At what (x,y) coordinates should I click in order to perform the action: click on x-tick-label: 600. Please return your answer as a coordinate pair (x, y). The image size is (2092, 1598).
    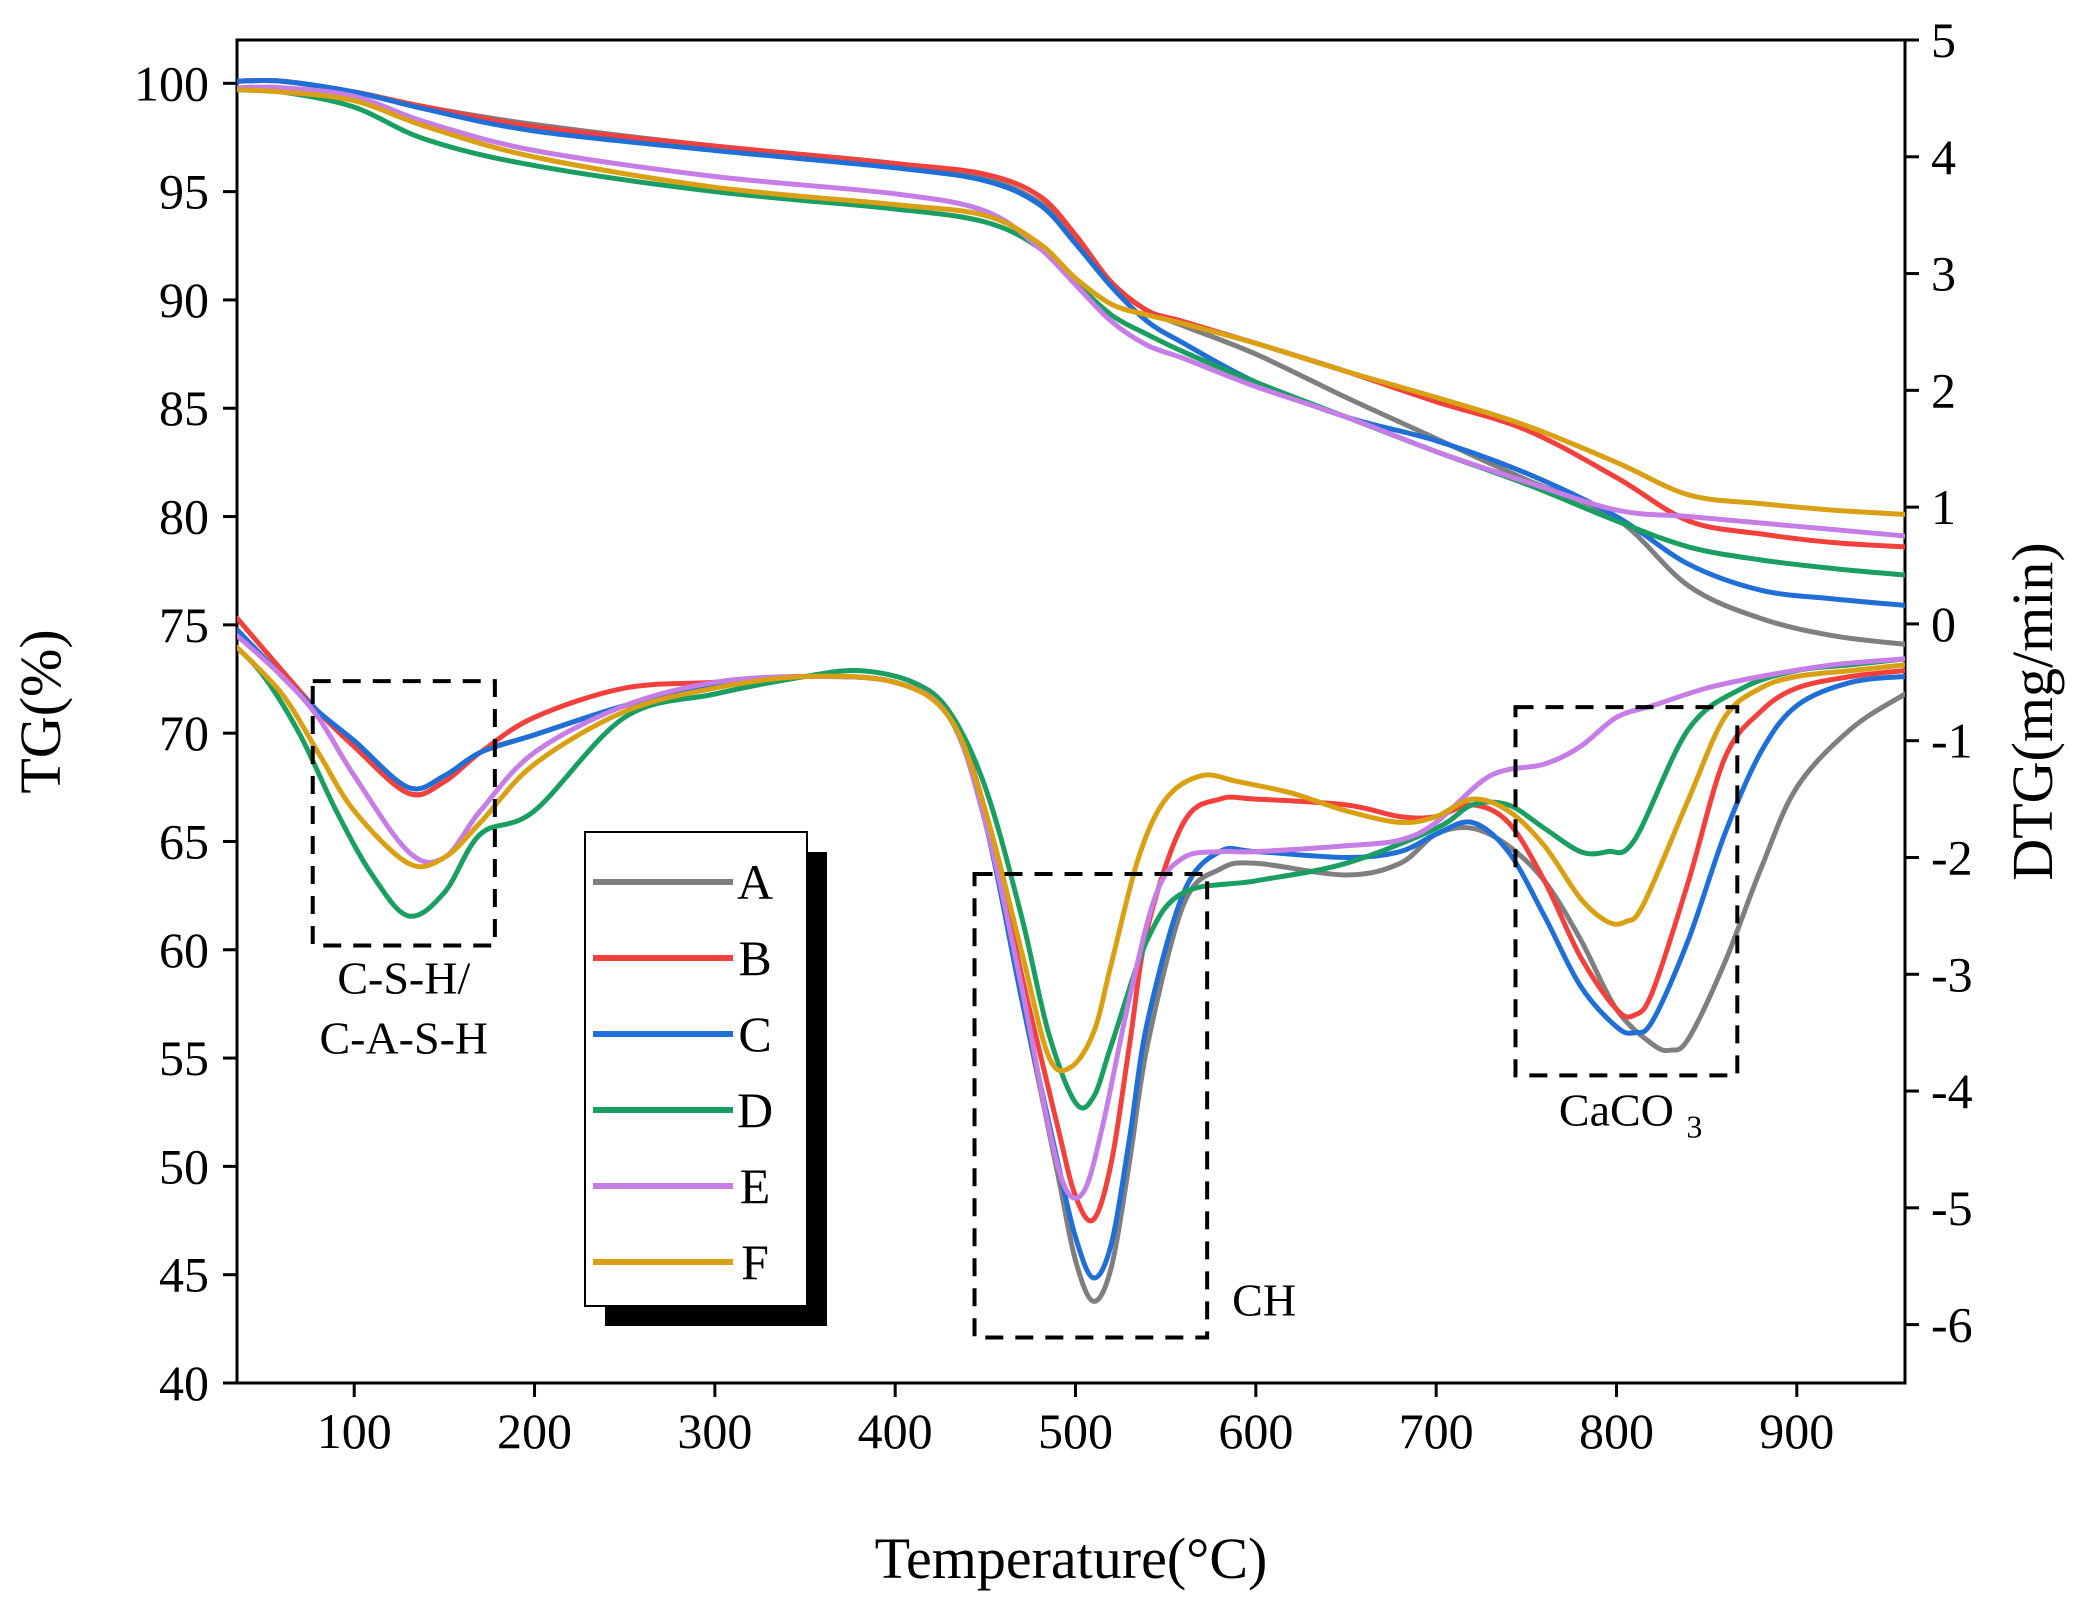
    Looking at the image, I should click on (1255, 1431).